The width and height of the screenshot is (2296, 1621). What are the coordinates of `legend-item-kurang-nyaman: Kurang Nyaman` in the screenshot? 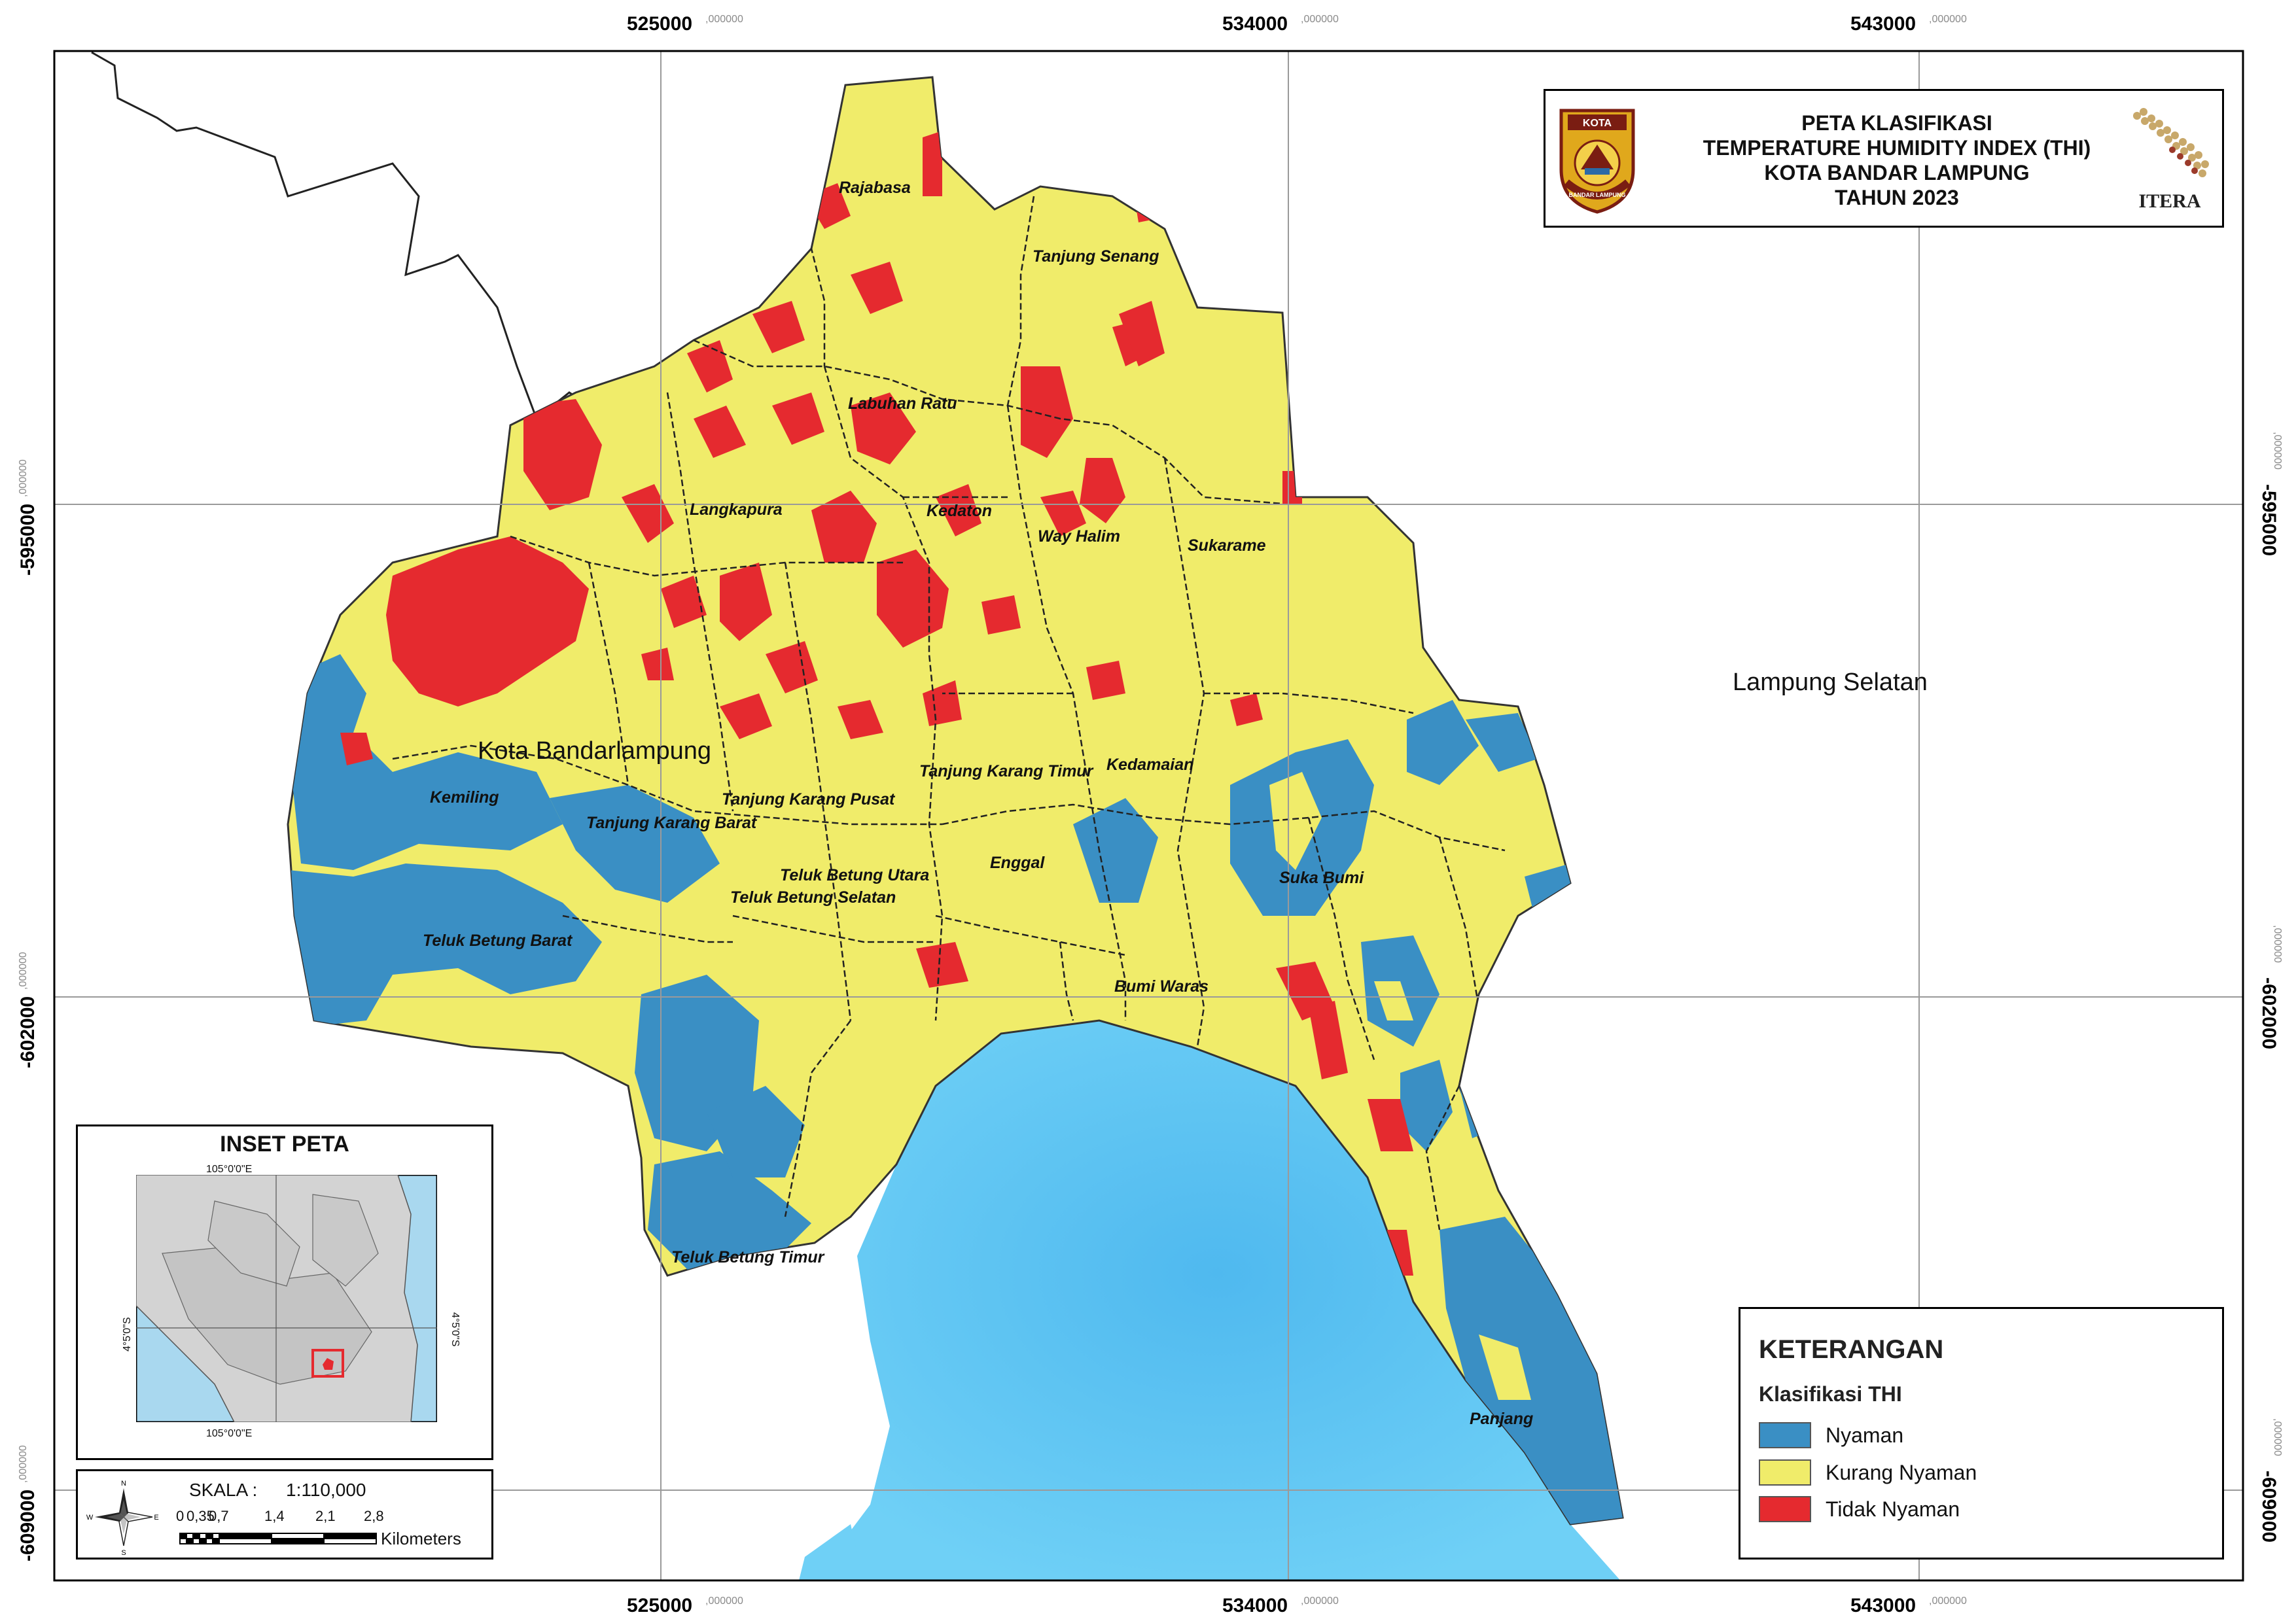 It's located at (1868, 1472).